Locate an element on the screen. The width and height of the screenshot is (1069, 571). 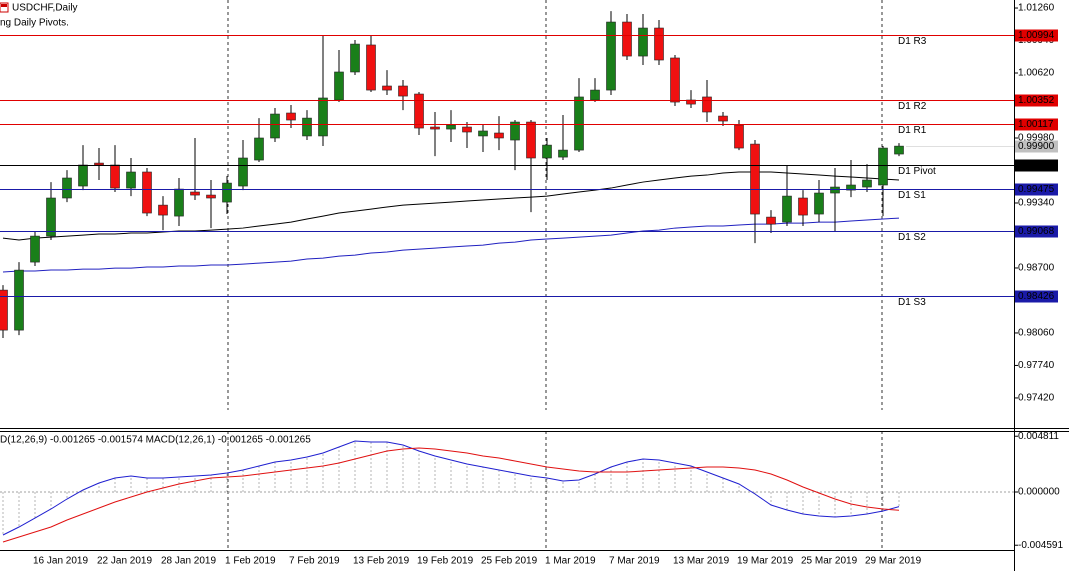
pivot-label: D1 R3 is located at coordinates (912, 41).